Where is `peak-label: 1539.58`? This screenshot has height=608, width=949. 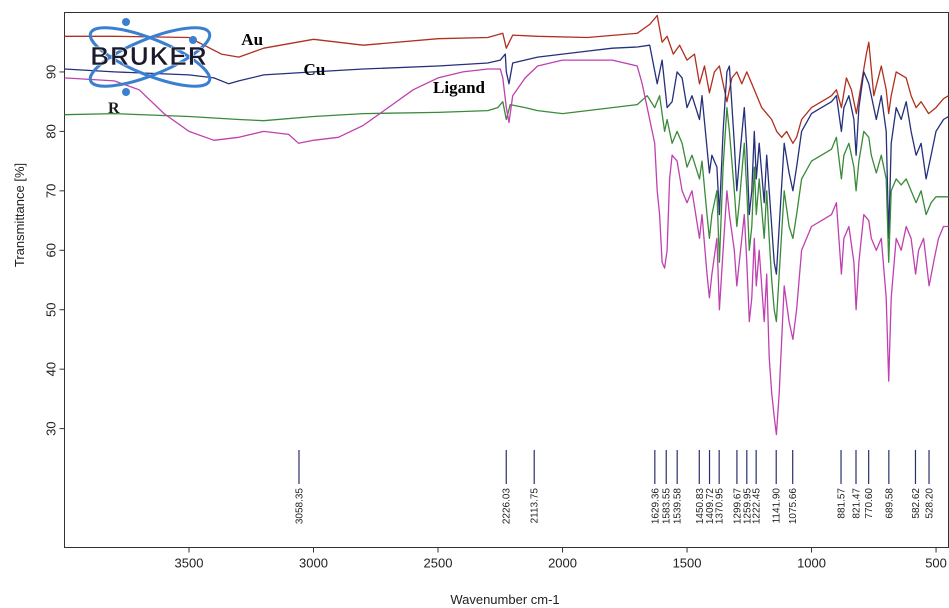 peak-label: 1539.58 is located at coordinates (678, 506).